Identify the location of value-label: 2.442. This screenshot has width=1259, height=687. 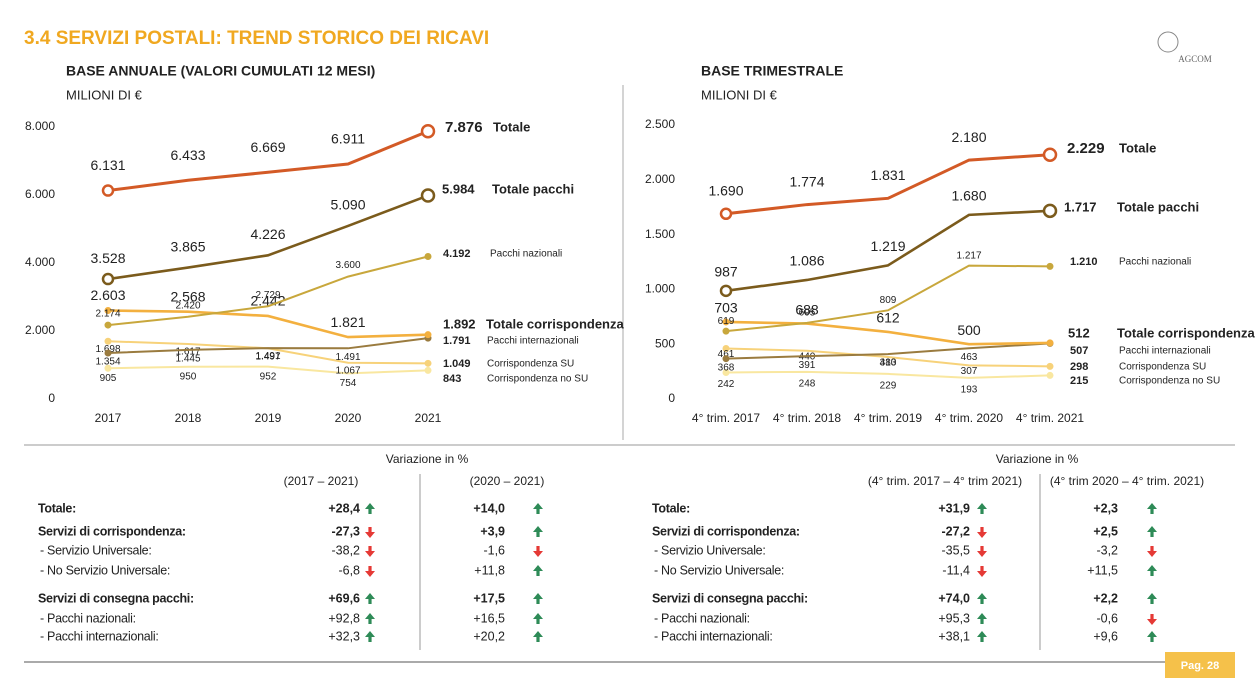
(267, 301).